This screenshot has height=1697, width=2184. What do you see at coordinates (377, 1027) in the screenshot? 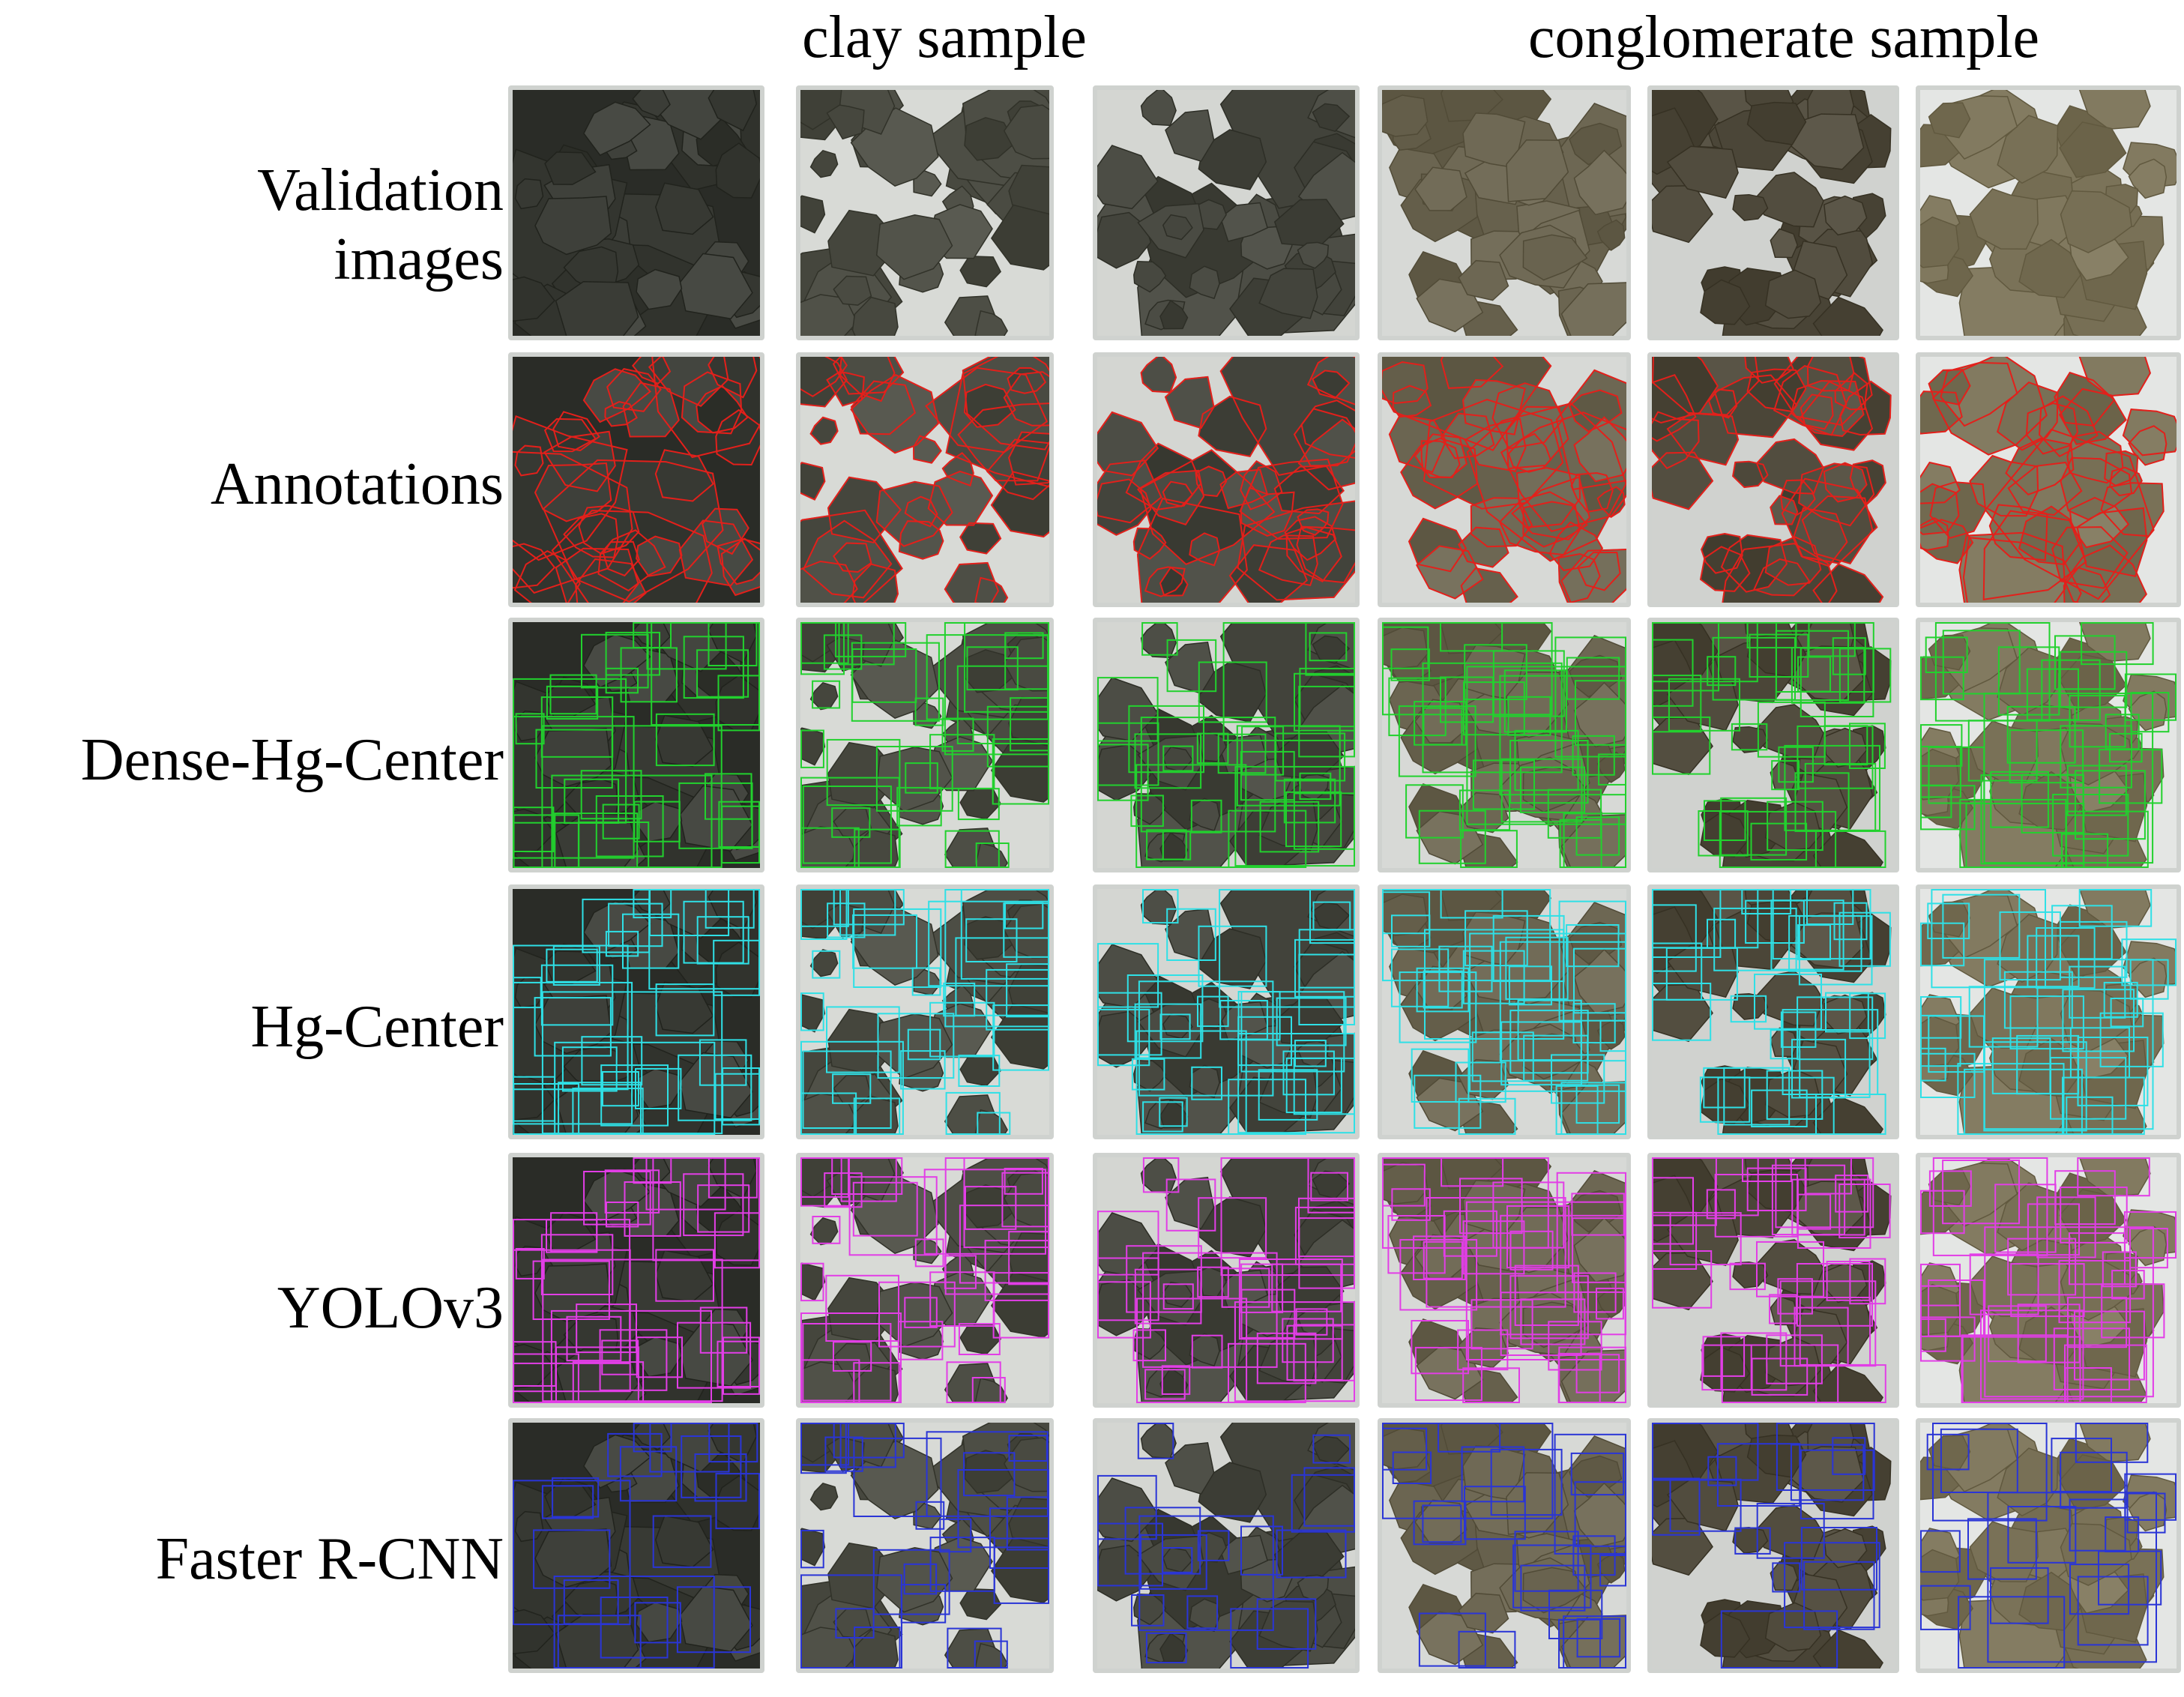
I see `row-label-line: Hg-Center` at bounding box center [377, 1027].